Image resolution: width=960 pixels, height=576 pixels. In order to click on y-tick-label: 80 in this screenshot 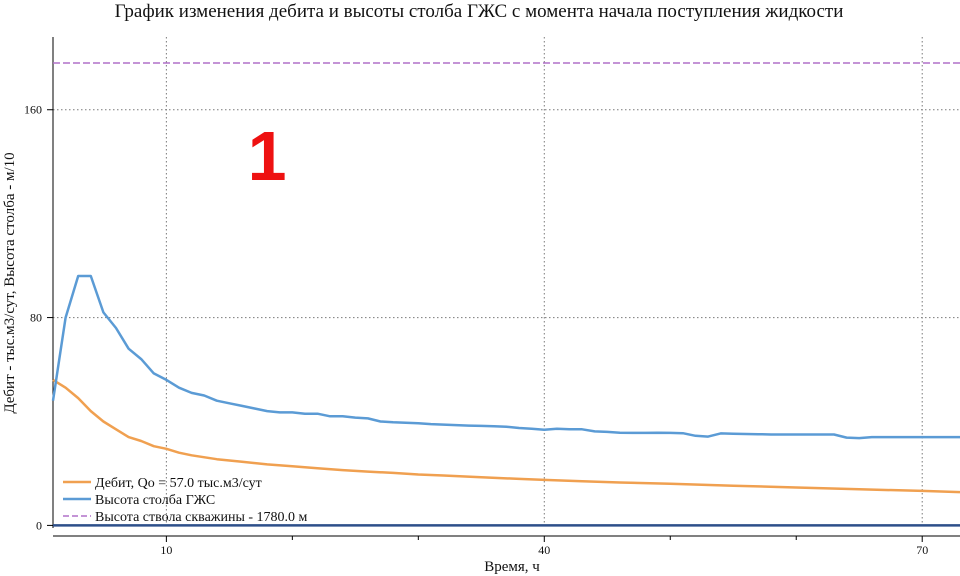, I will do `click(36, 318)`.